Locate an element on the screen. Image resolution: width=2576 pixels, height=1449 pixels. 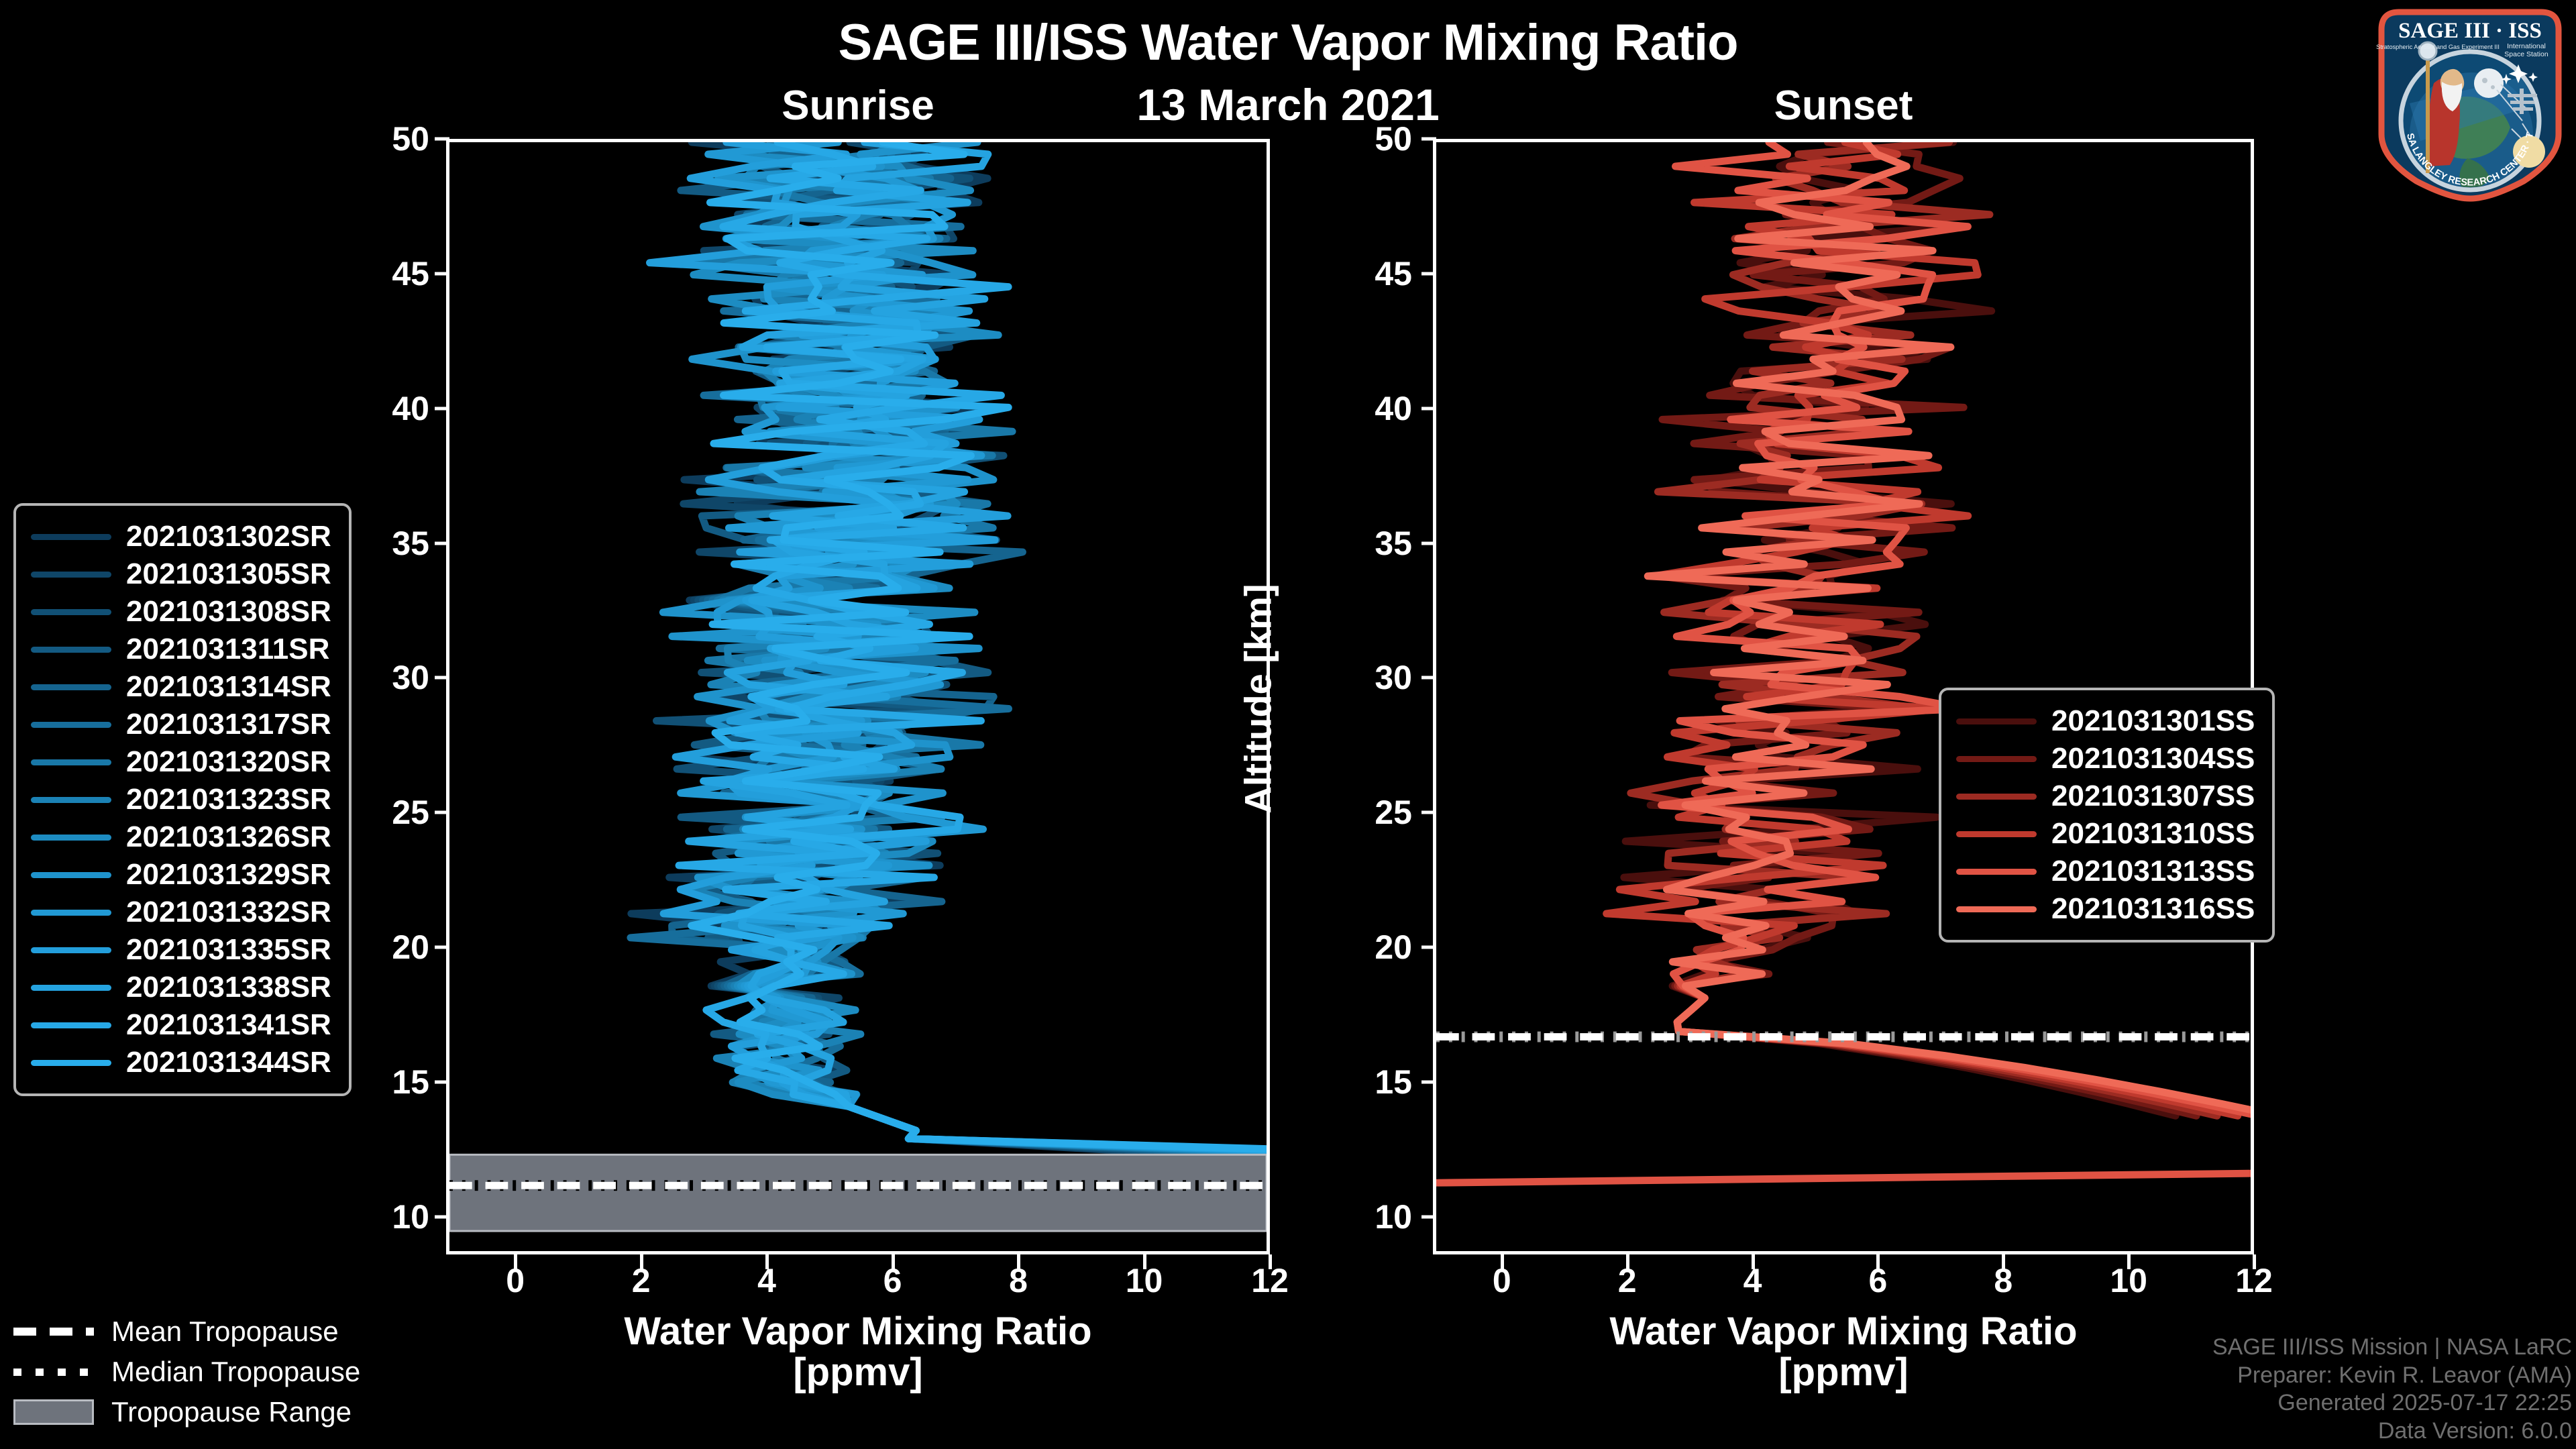
legend-label: 2021031338SR is located at coordinates (228, 987).